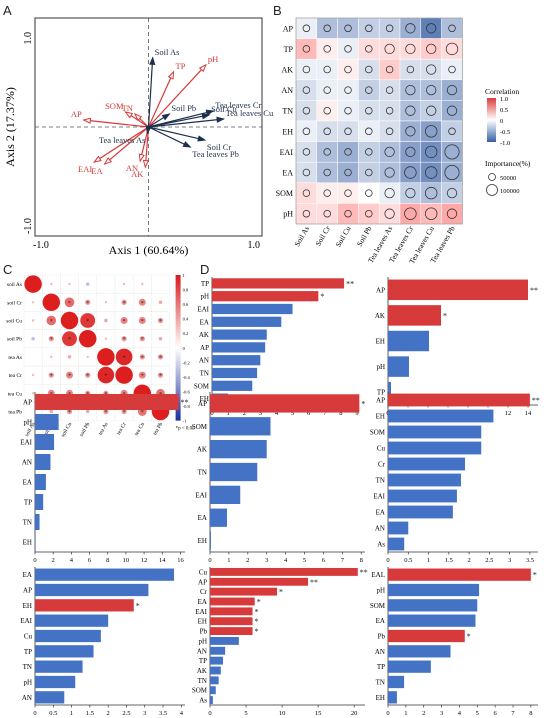  Describe the element at coordinates (387, 560) in the screenshot. I see `panel-d-xtick-label: 0` at that location.